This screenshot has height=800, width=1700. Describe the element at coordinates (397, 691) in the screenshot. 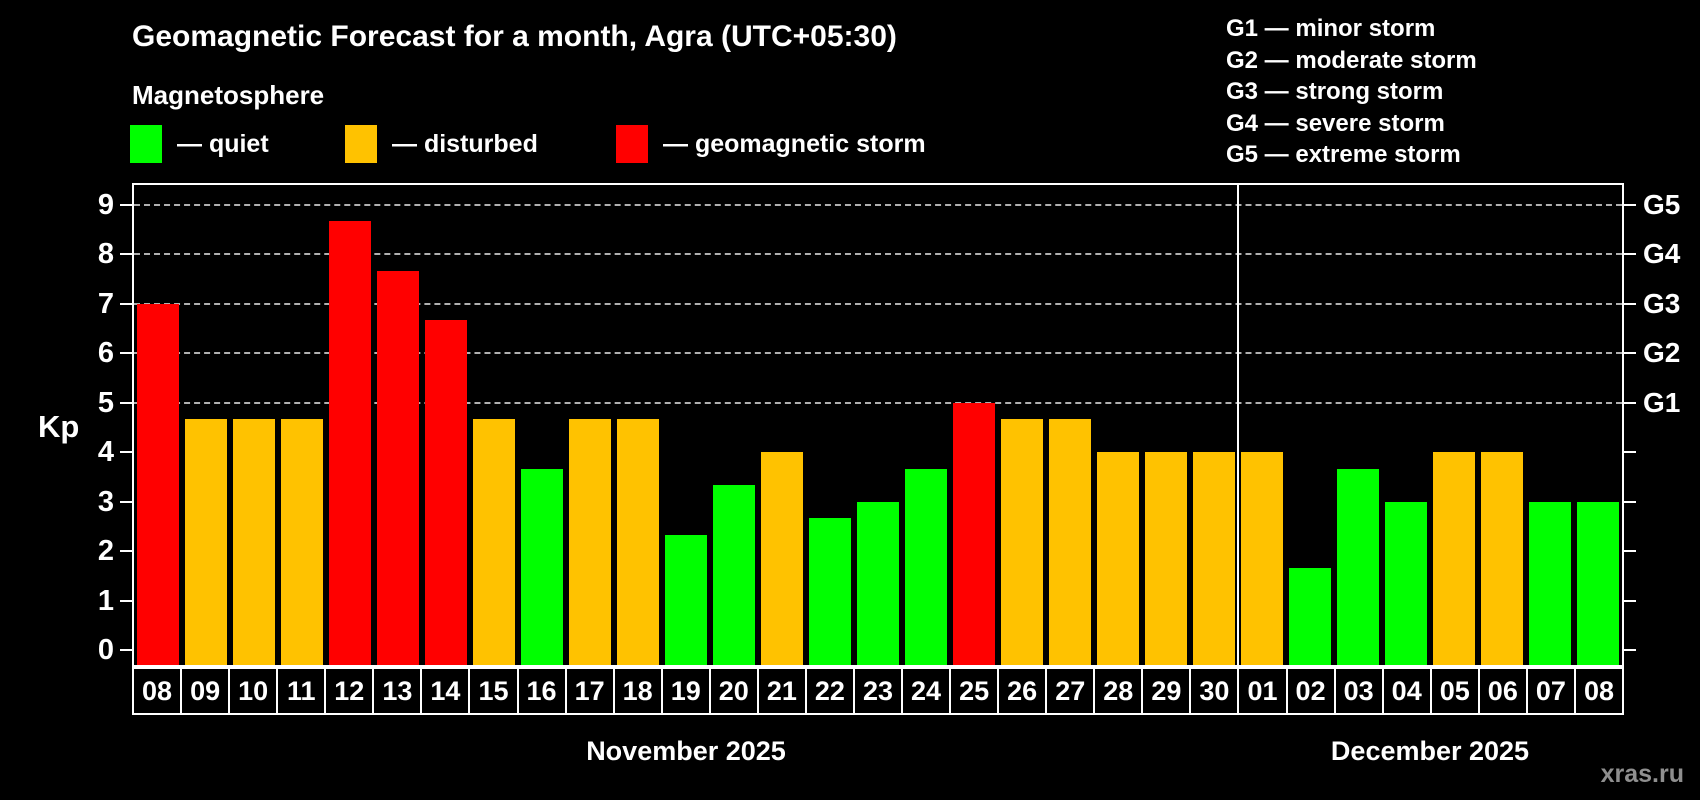

I see `day-label: 13` at that location.